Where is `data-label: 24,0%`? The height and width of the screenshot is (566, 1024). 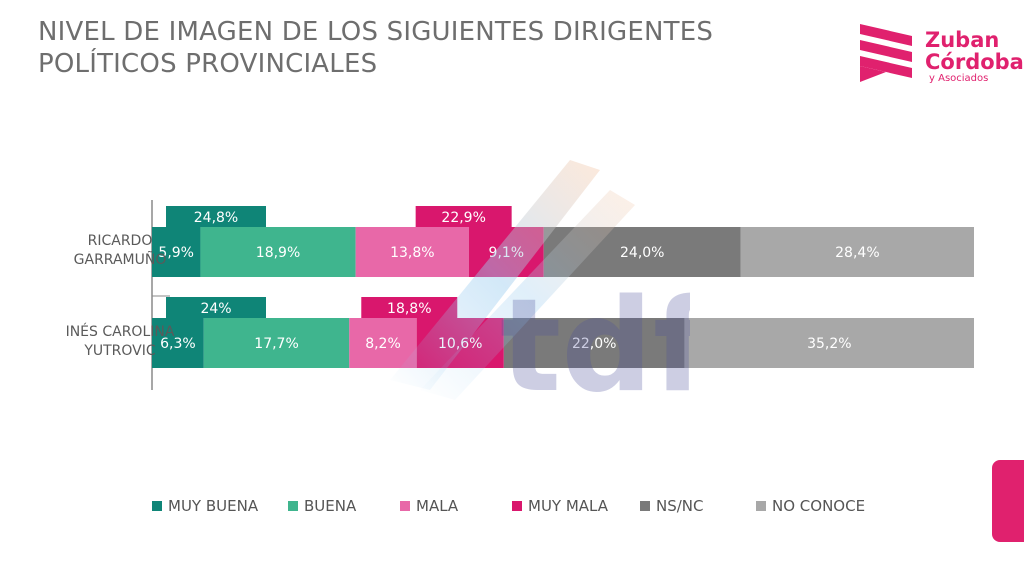
data-label: 24,0% is located at coordinates (642, 253).